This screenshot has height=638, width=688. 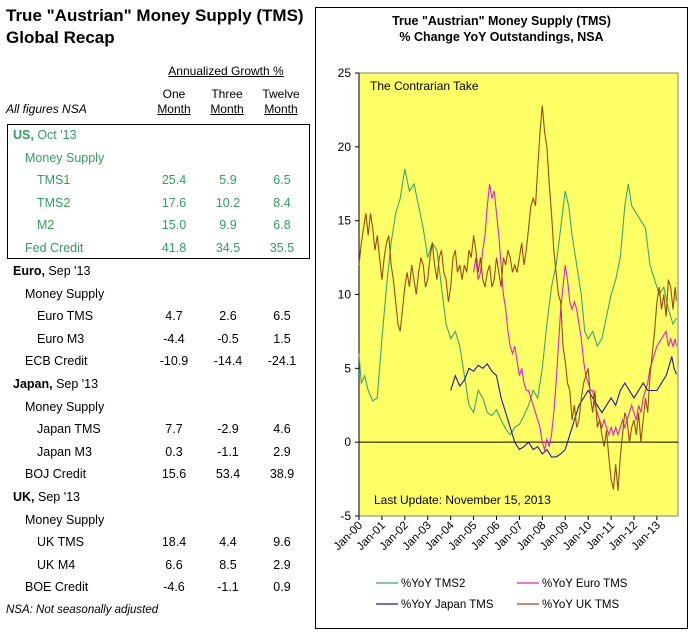 What do you see at coordinates (282, 339) in the screenshot?
I see `row-value: 1.5` at bounding box center [282, 339].